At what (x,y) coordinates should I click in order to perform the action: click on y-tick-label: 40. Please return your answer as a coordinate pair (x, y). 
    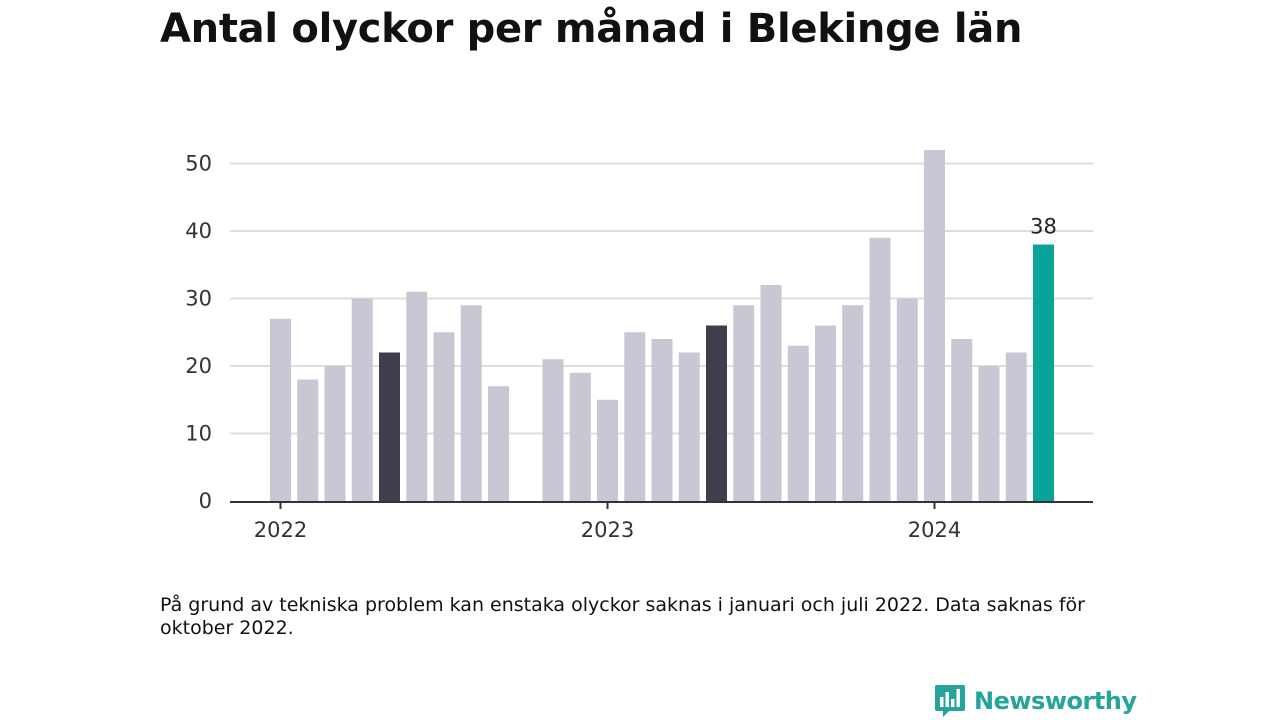
    Looking at the image, I should click on (198, 231).